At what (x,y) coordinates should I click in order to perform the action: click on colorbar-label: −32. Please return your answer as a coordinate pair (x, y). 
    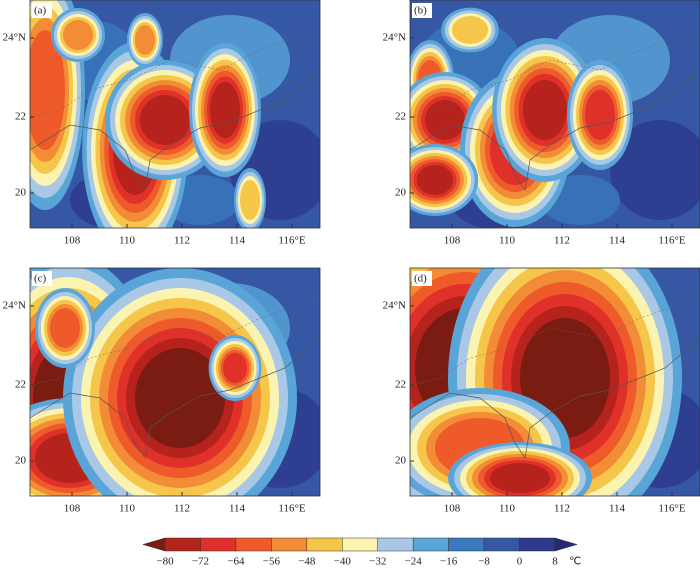
    Looking at the image, I should click on (377, 562).